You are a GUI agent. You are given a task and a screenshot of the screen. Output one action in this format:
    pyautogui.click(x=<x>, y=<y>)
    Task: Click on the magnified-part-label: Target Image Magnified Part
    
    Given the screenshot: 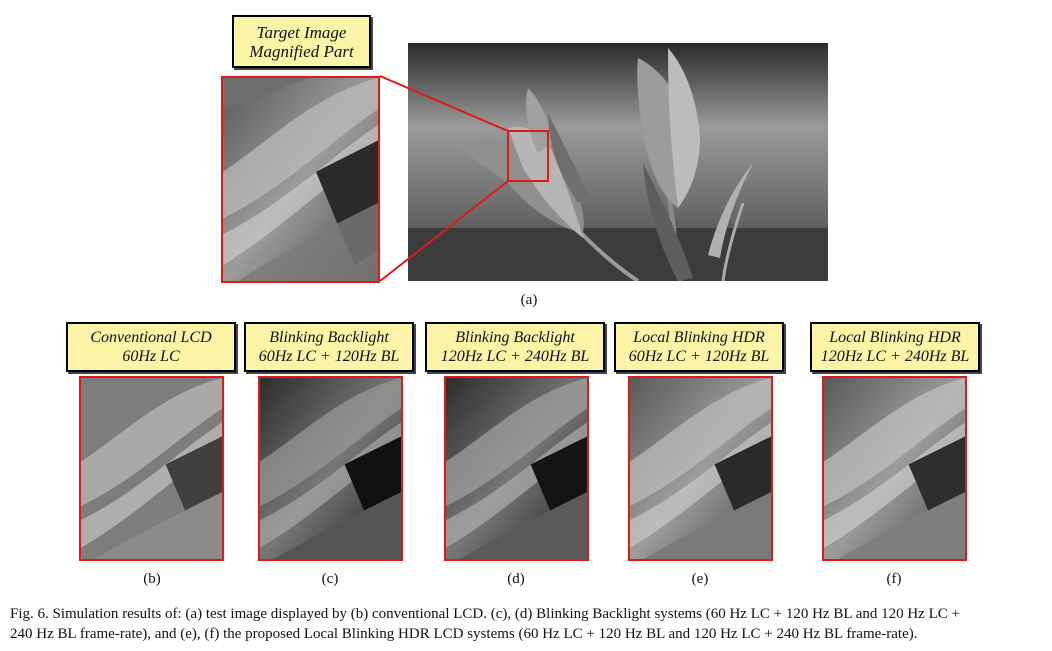 What is the action you would take?
    pyautogui.click(x=301, y=41)
    